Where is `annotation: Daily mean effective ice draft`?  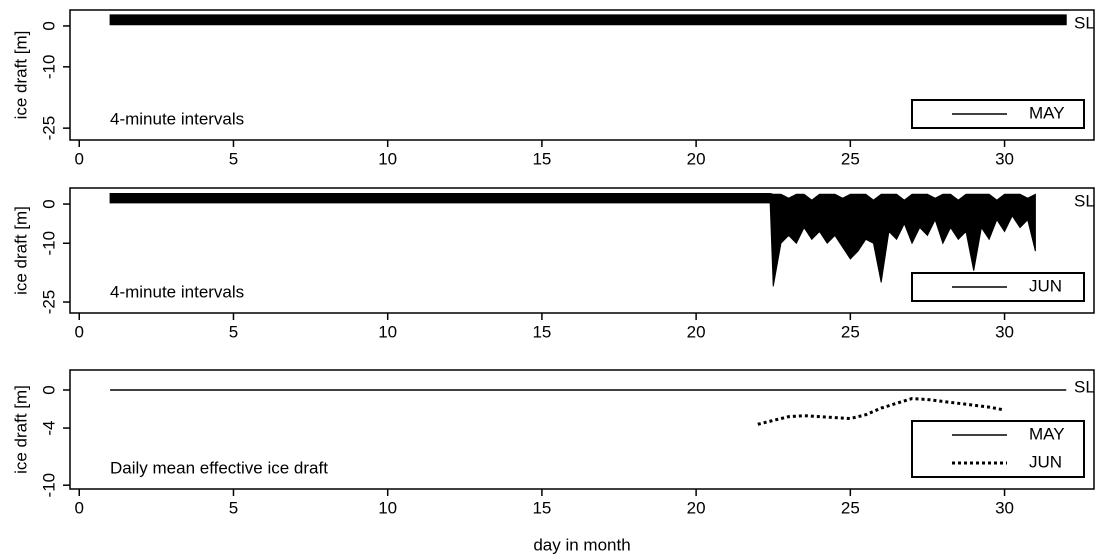 annotation: Daily mean effective ice draft is located at coordinates (219, 467).